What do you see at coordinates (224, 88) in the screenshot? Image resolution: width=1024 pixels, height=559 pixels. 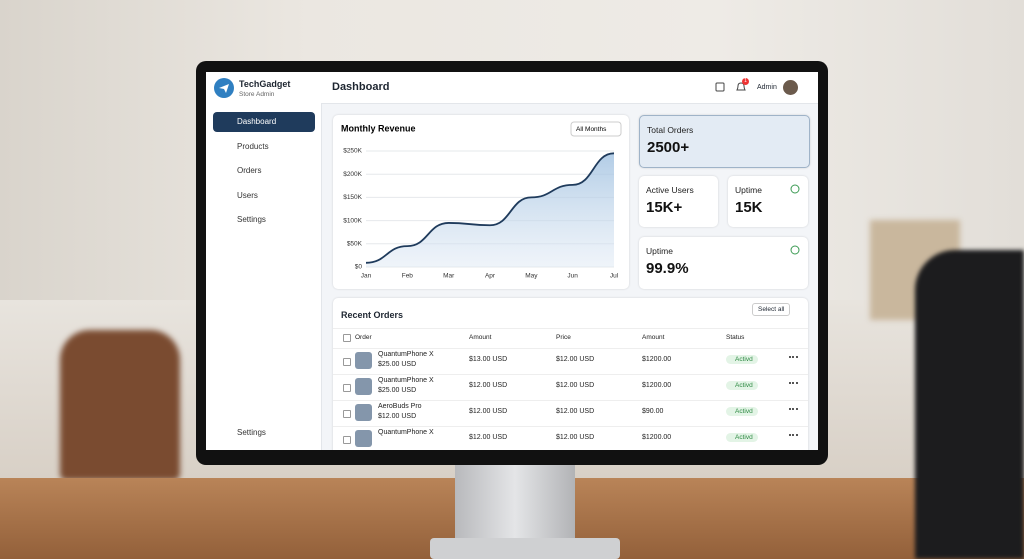 I see `logo` at bounding box center [224, 88].